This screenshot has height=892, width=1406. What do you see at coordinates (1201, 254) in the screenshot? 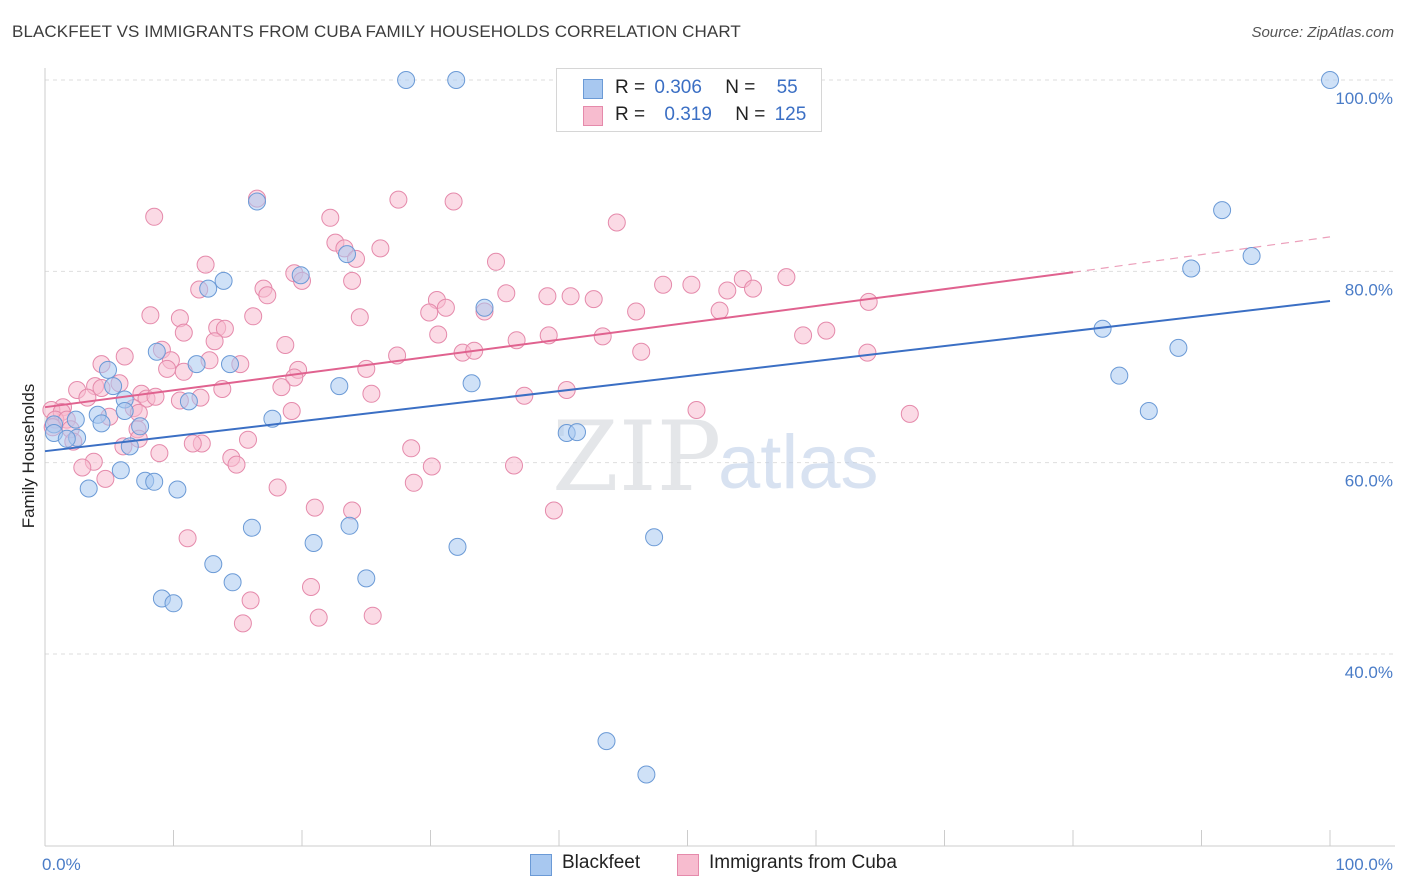
I see `trend-line-cuba-extension` at bounding box center [1201, 254].